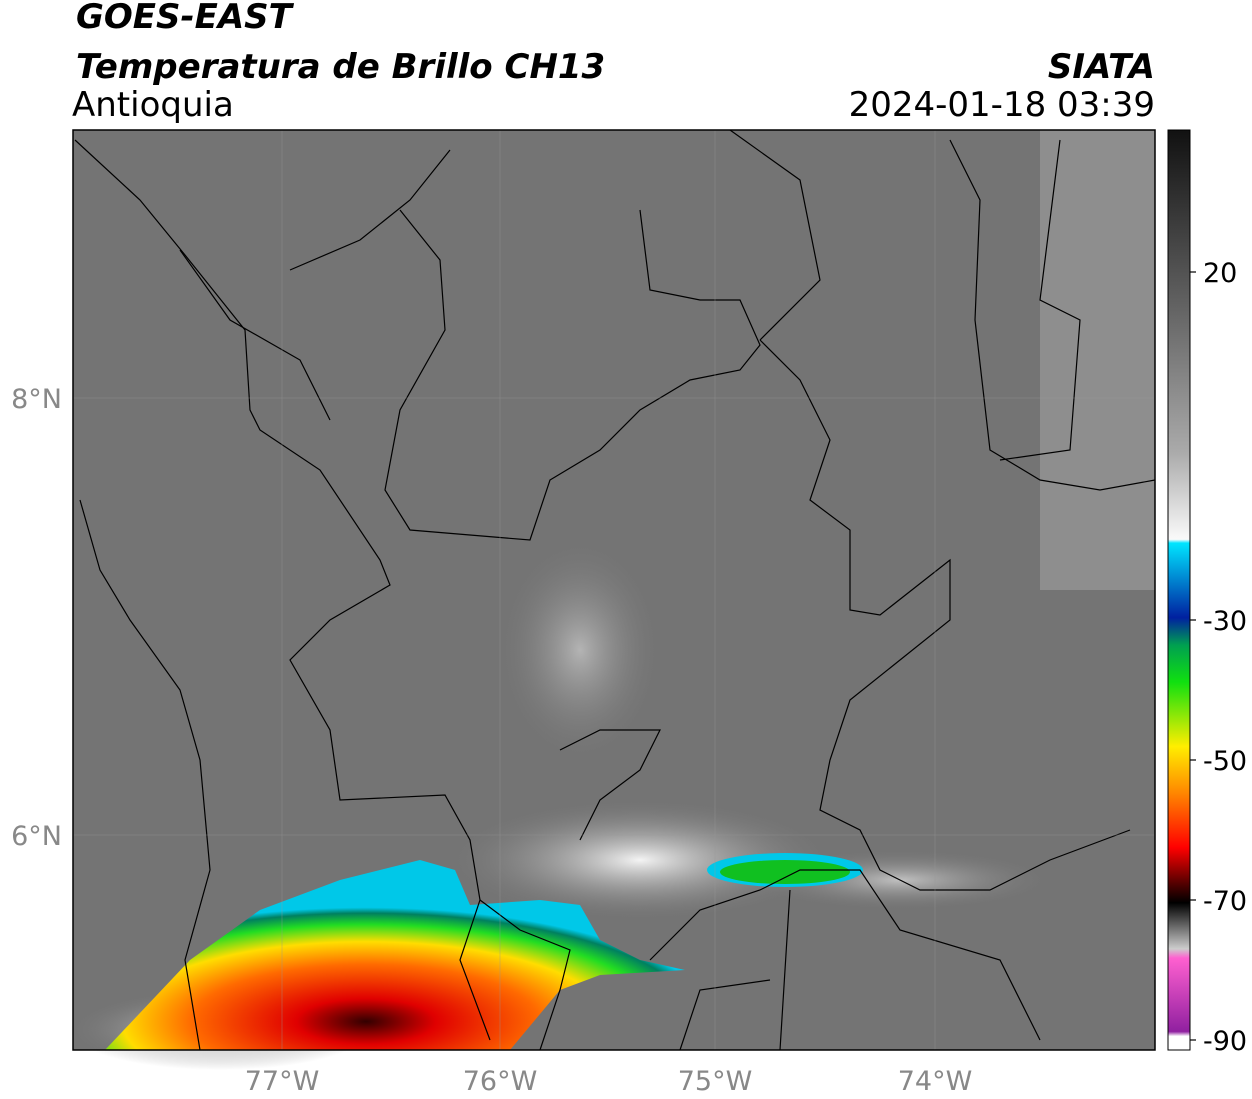 This screenshot has height=1099, width=1252. I want to click on colorbar-label: -70, so click(1225, 901).